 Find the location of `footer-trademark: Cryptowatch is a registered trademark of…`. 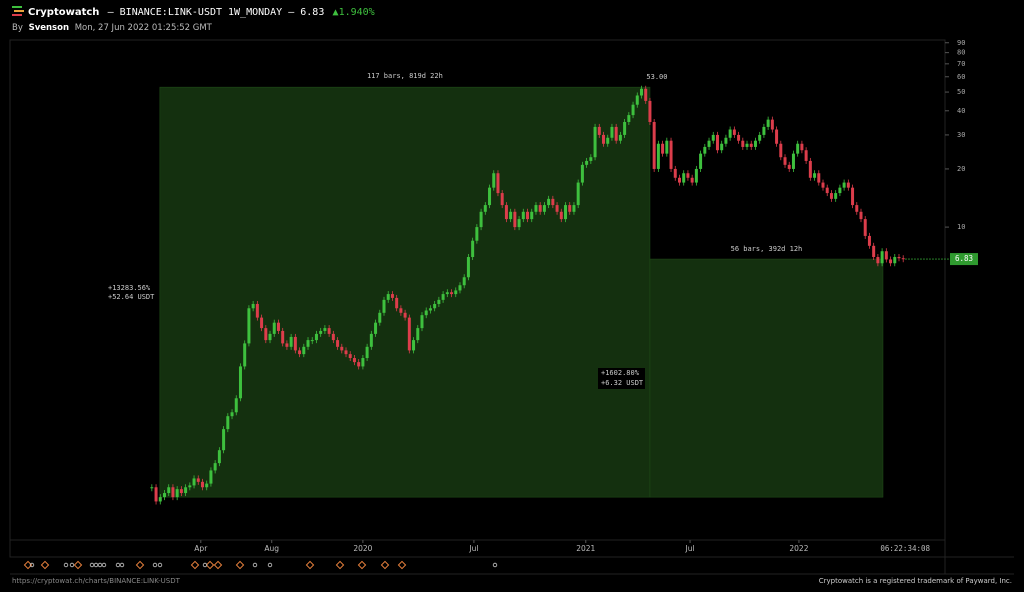

footer-trademark: Cryptowatch is a registered trademark of… is located at coordinates (915, 581).